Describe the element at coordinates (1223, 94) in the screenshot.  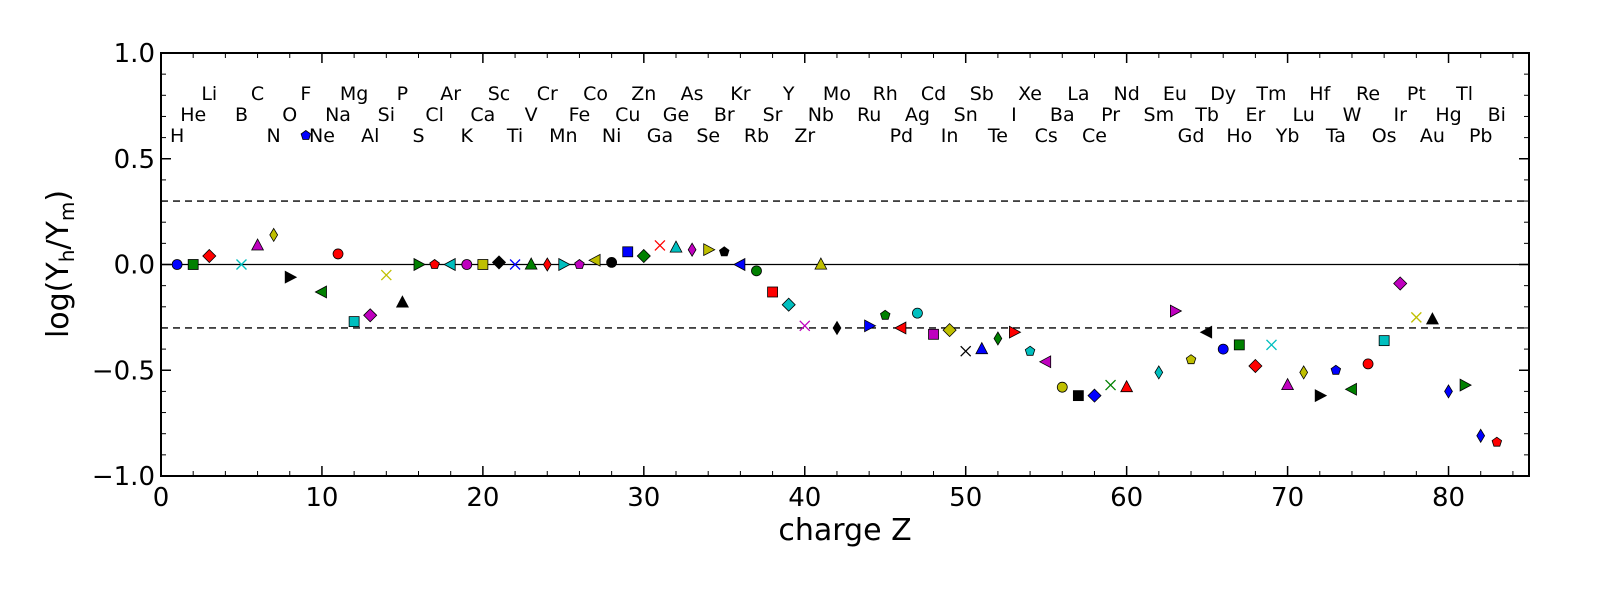
I see `element-label-dy: Dy` at that location.